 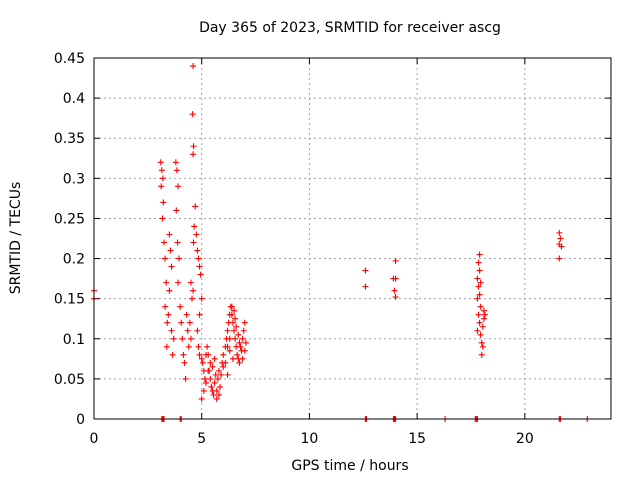 I want to click on x-axis-label: GPS time / hours, so click(x=349, y=466).